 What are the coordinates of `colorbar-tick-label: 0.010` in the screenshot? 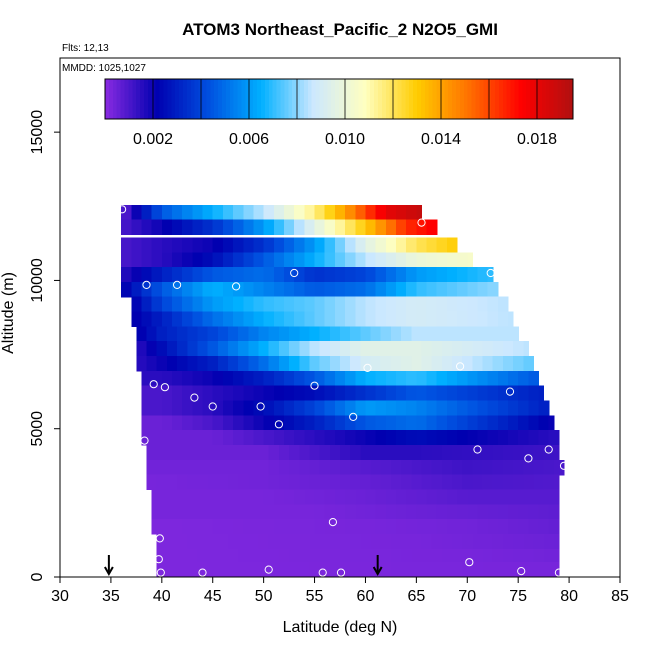 It's located at (345, 139).